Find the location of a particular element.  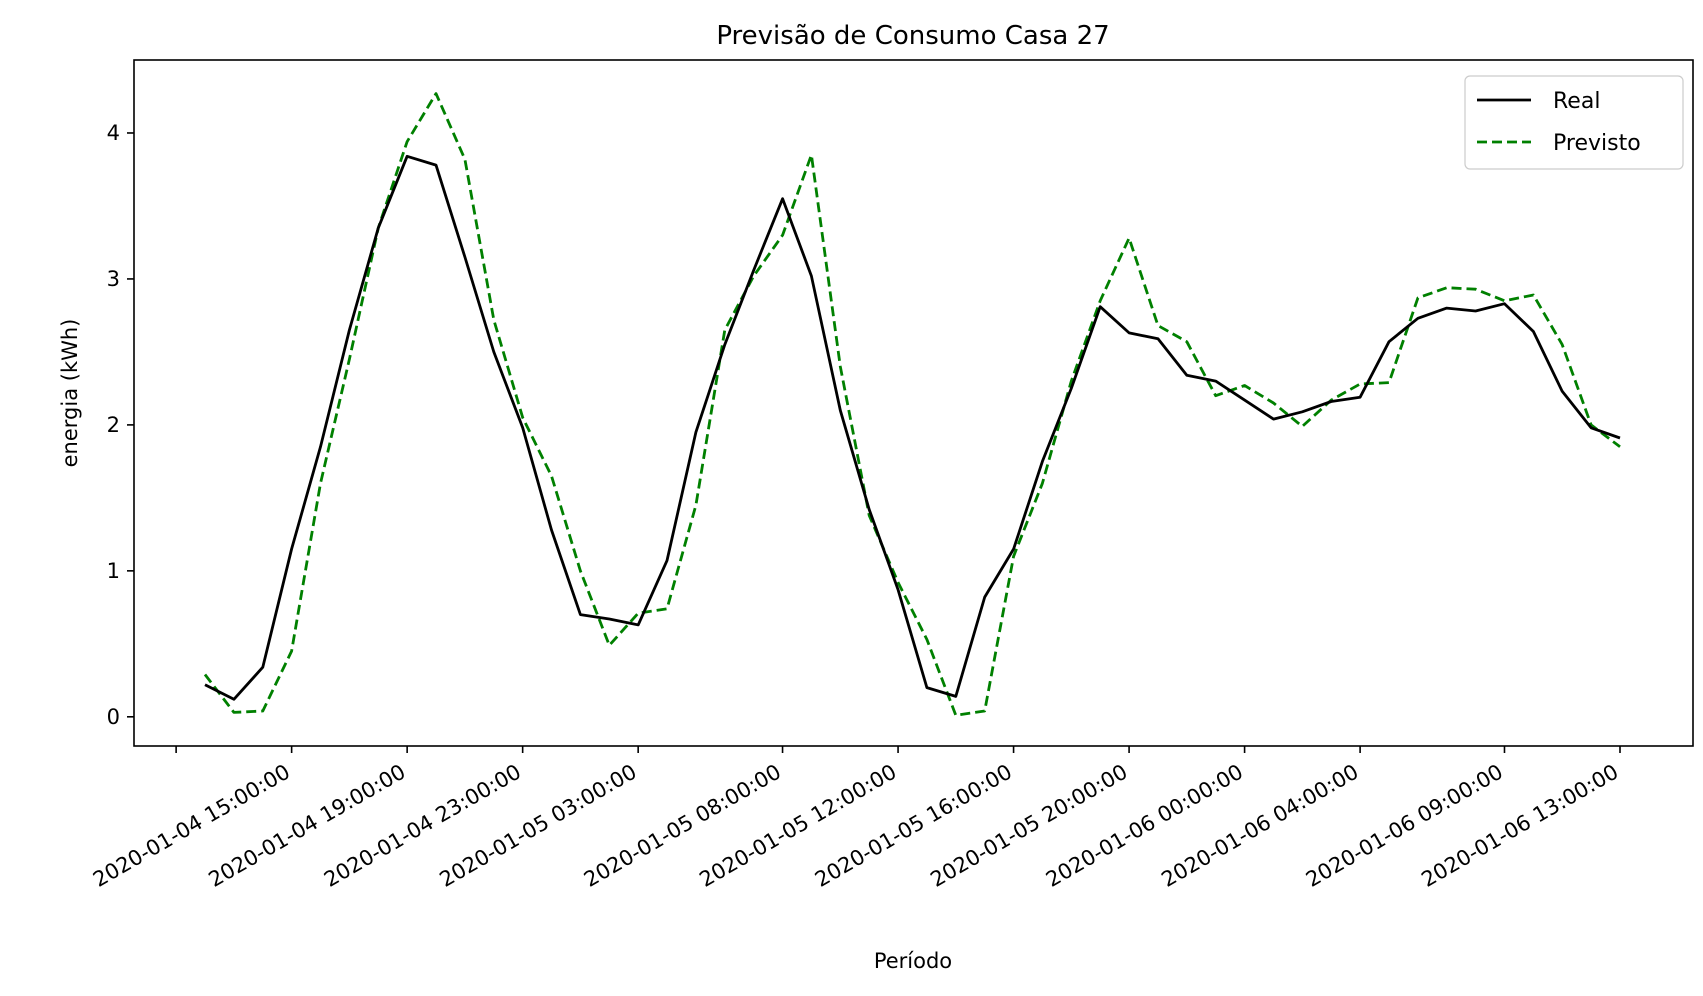

y-tick-label: 4 is located at coordinates (113, 133).